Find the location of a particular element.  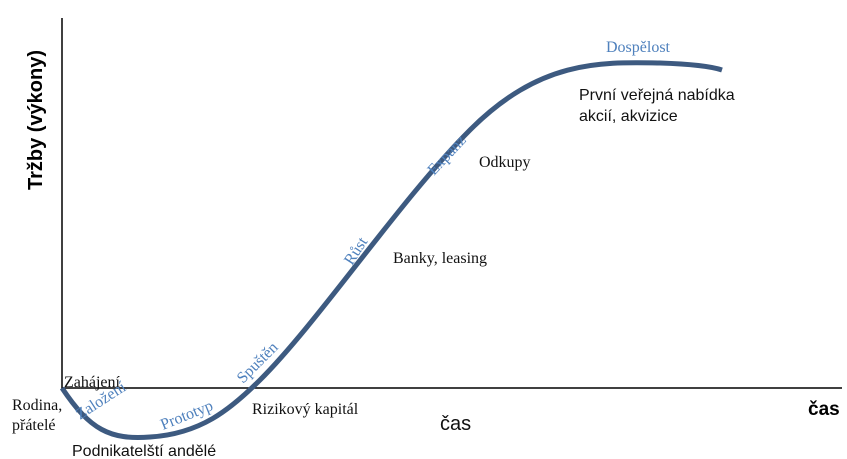

funding-line: Rodina, is located at coordinates (37, 405).